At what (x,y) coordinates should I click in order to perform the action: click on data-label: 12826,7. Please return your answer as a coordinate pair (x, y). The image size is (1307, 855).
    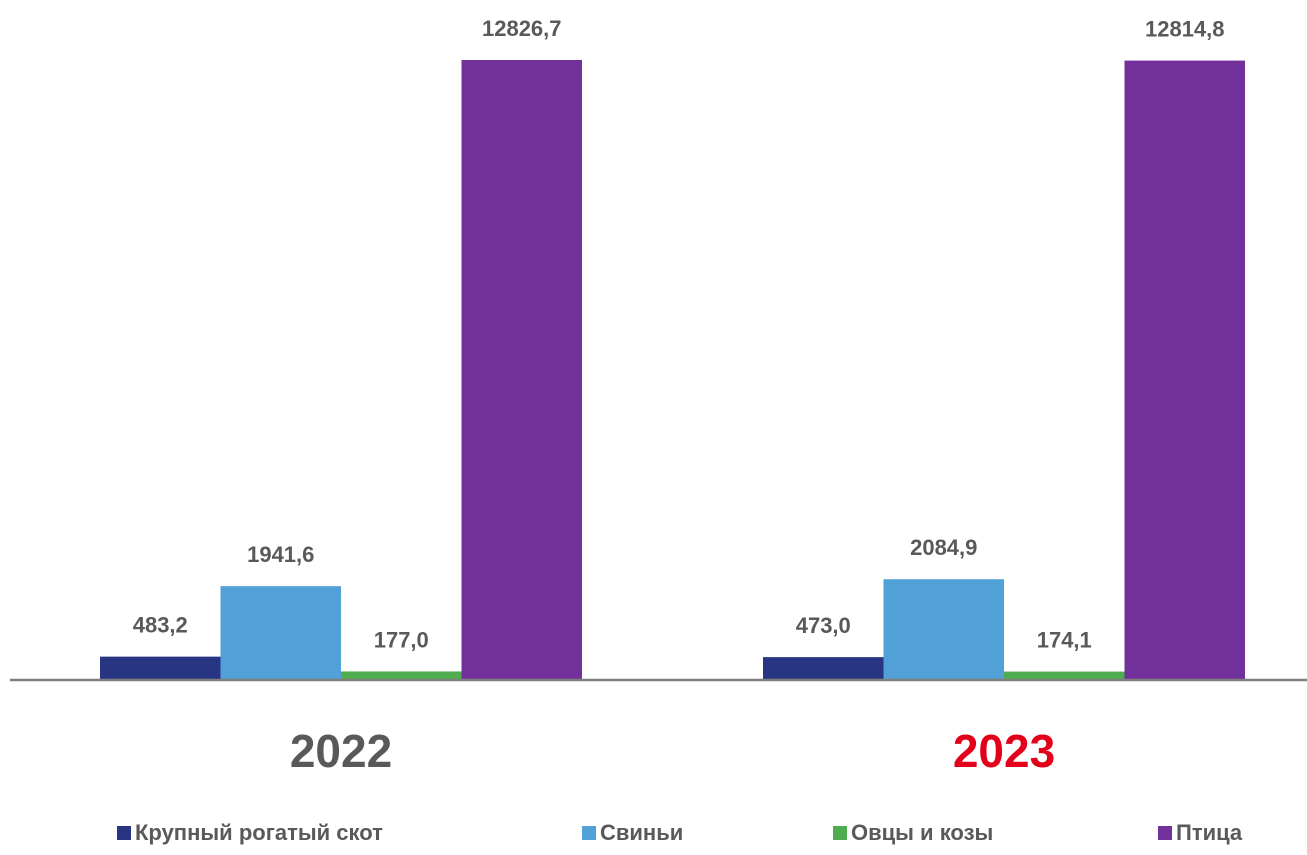
    Looking at the image, I should click on (522, 28).